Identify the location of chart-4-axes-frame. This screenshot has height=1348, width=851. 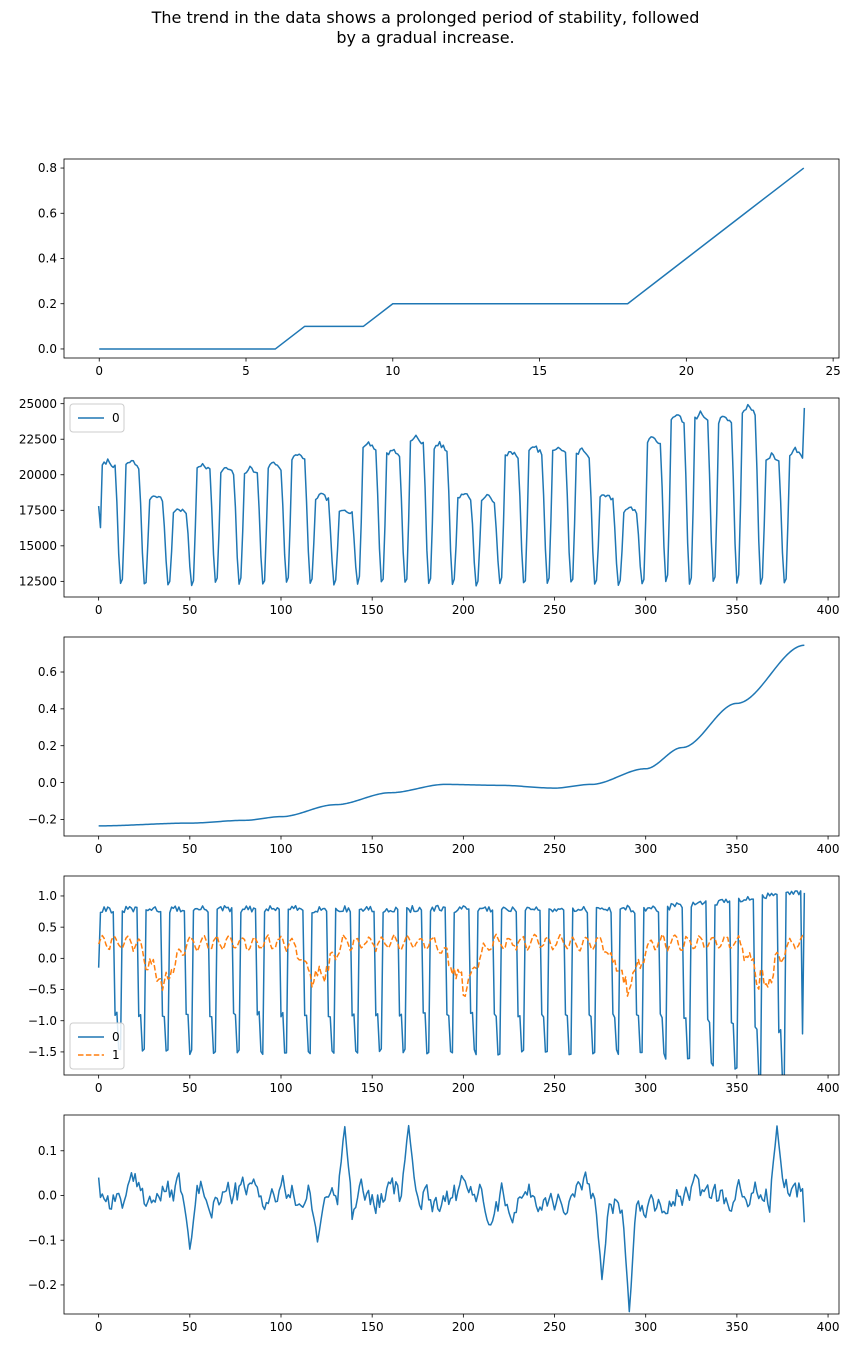
(451, 975).